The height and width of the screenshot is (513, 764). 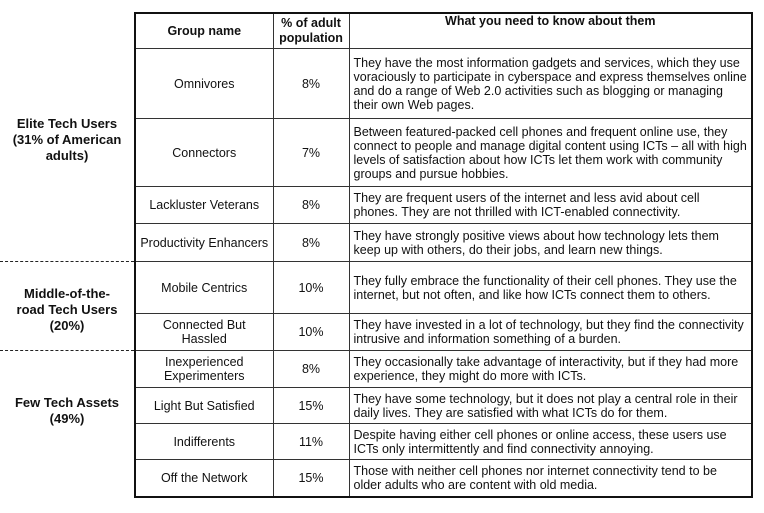 What do you see at coordinates (311, 30) in the screenshot?
I see `header-pct-adult: % of adult population` at bounding box center [311, 30].